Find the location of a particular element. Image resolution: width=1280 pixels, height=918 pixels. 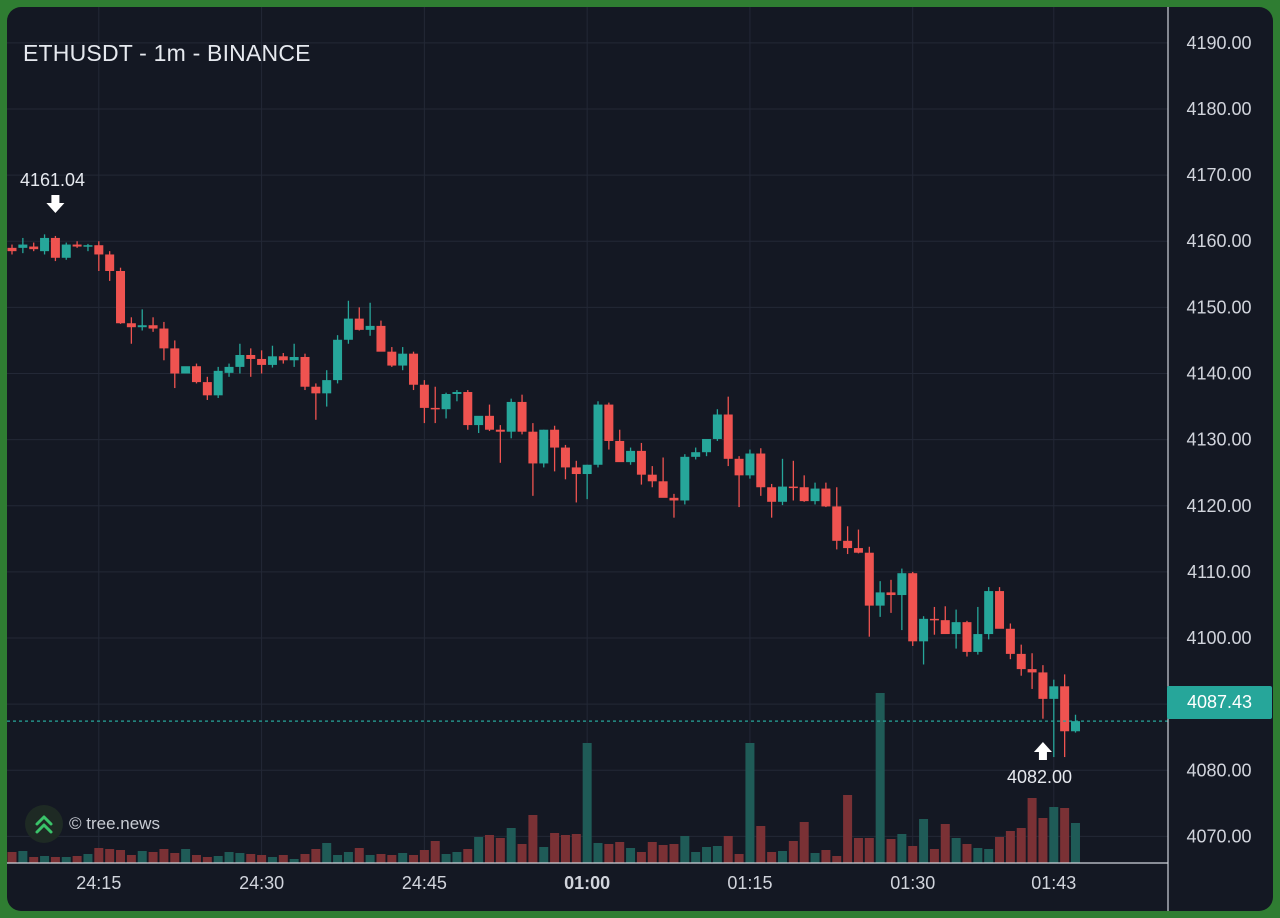

high-price-label: 4161.04 is located at coordinates (53, 180).